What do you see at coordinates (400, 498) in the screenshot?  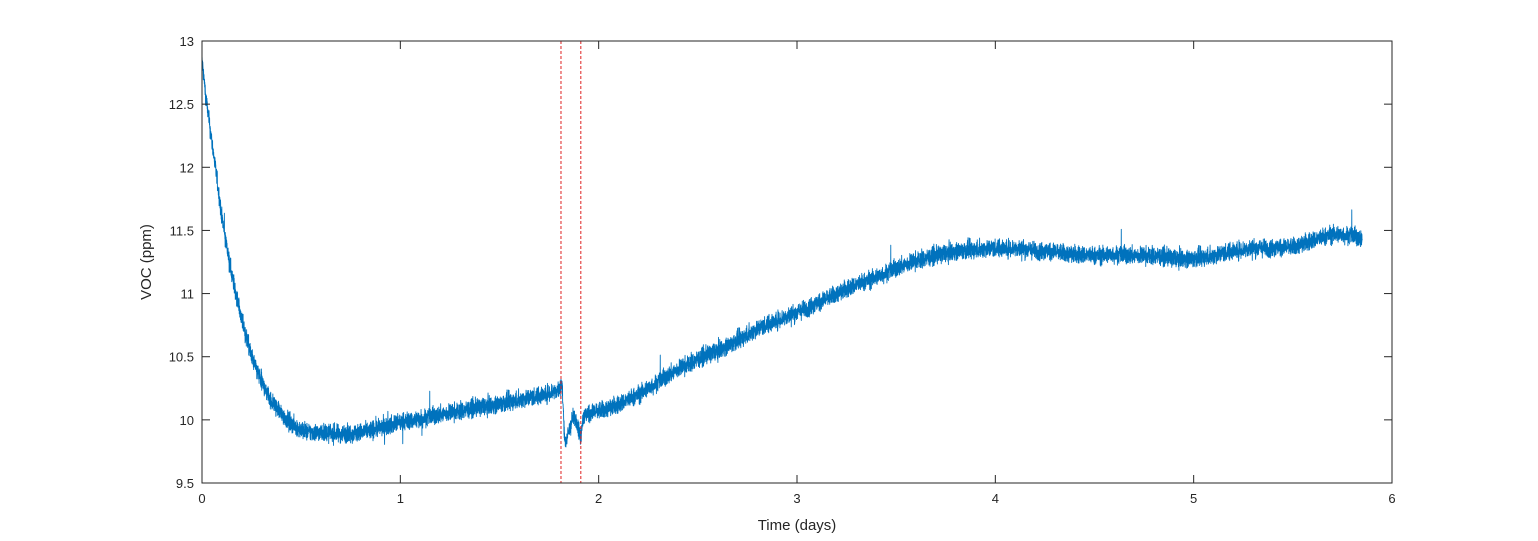 I see `x-tick-label: 1` at bounding box center [400, 498].